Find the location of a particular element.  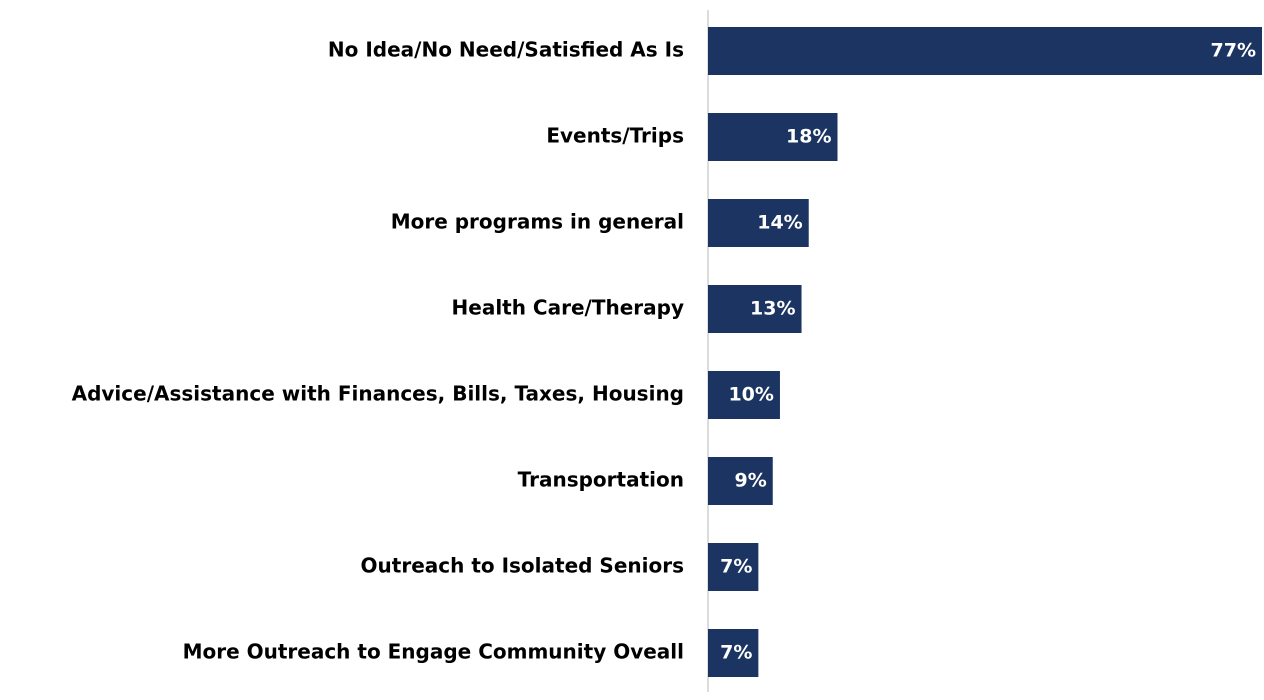

value-label: 14% is located at coordinates (779, 223).